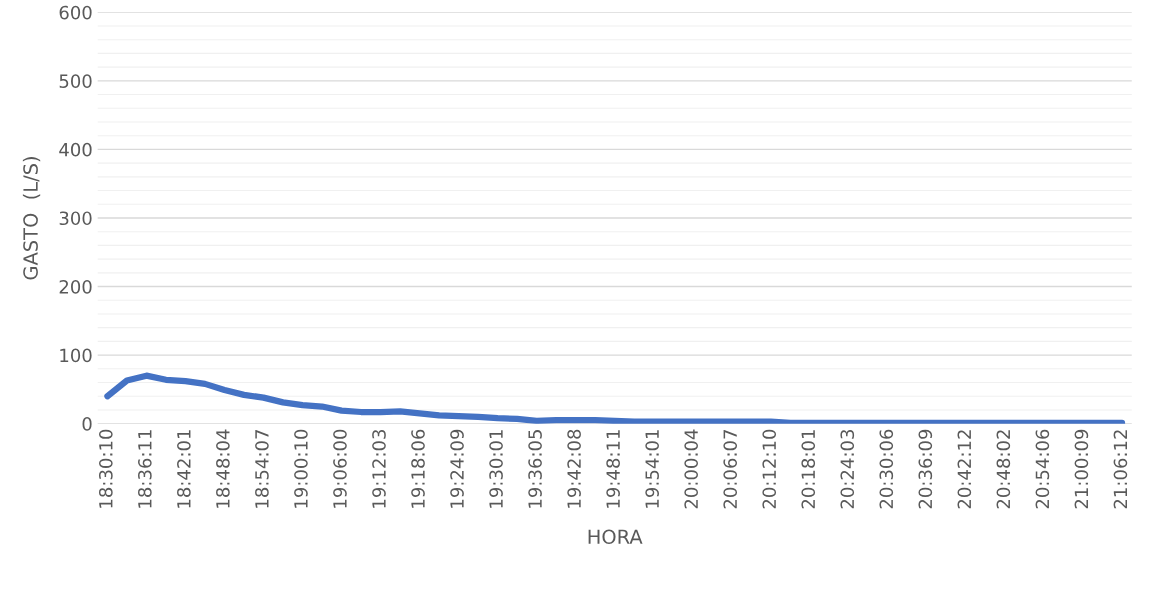 Image resolution: width=1149 pixels, height=614 pixels. I want to click on x-tick-label: 20:18:01, so click(808, 469).